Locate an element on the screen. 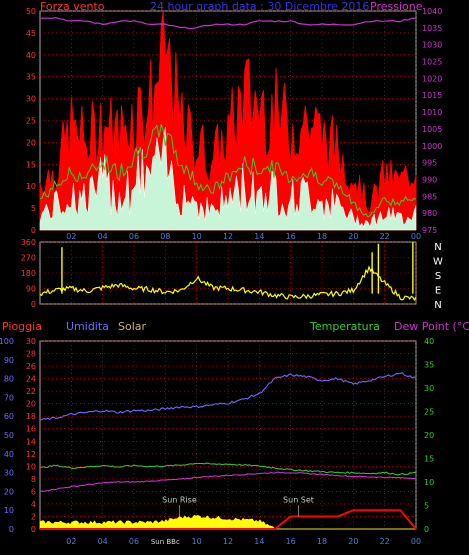 This screenshot has width=469, height=555. wind-x-tick-label: 22 is located at coordinates (385, 236).